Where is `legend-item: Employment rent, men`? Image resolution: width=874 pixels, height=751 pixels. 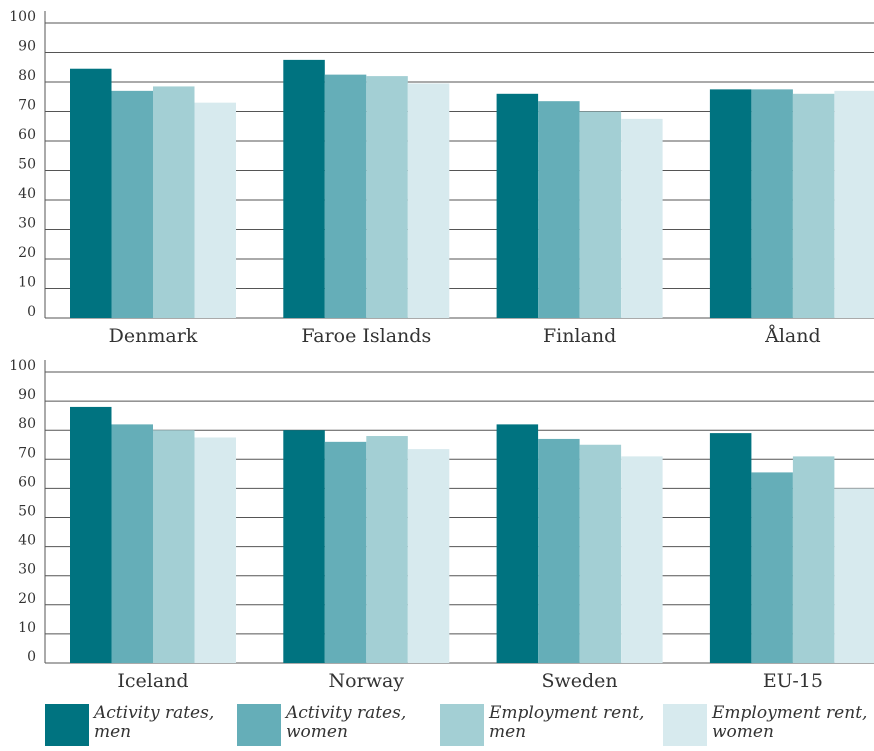 legend-item: Employment rent, men is located at coordinates (549, 725).